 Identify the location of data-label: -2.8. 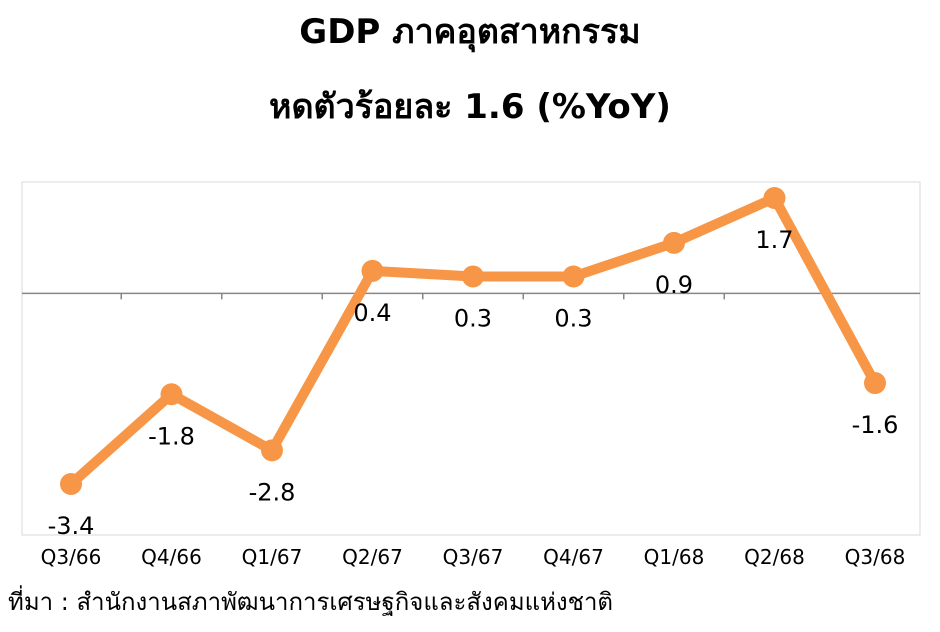
(272, 492).